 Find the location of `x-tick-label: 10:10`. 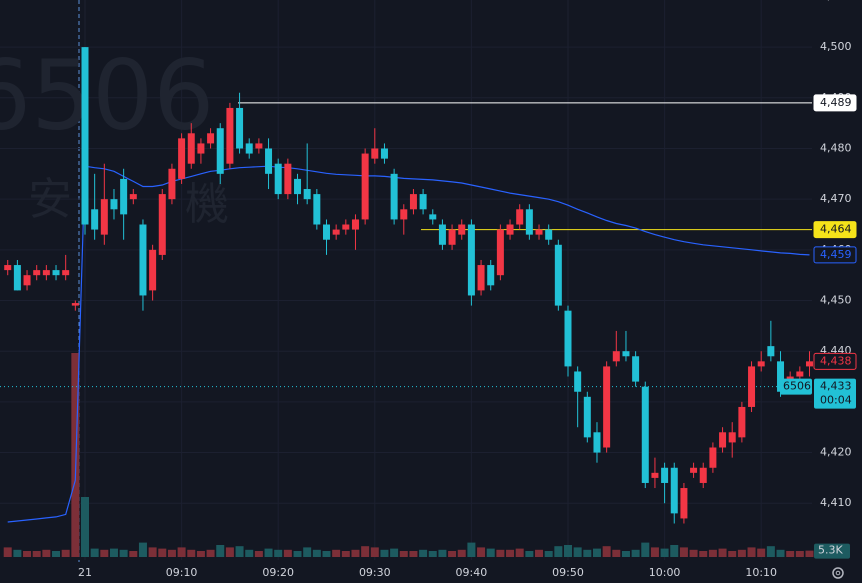

x-tick-label: 10:10 is located at coordinates (761, 572).